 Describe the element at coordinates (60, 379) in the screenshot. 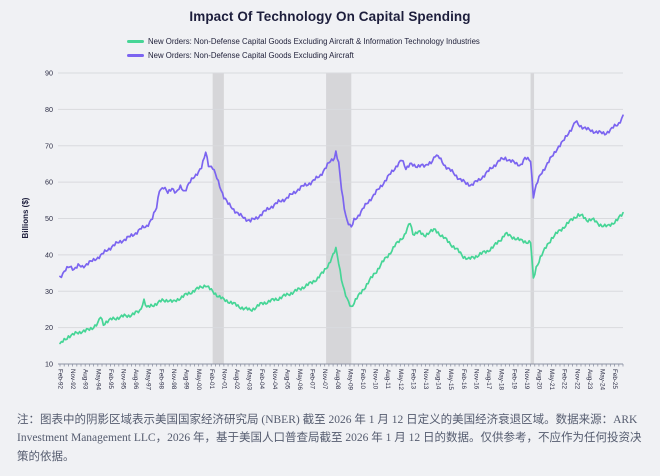

I see `x-tick-label: Feb-92` at that location.